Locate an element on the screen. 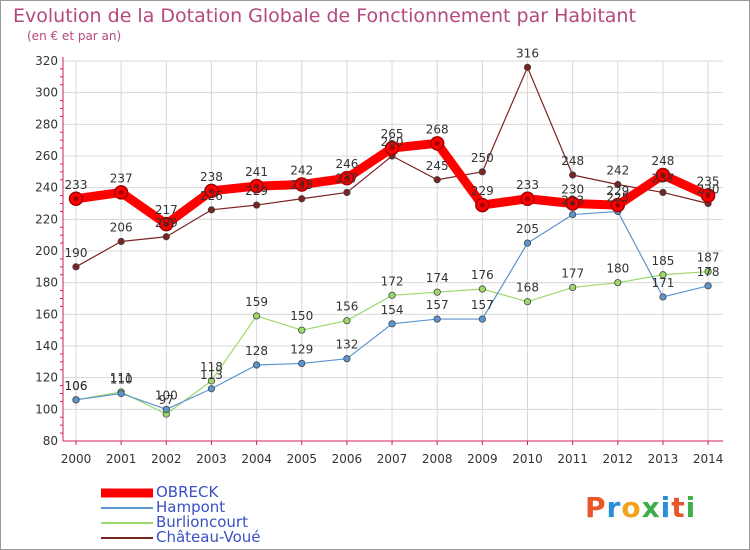  data-label-hampont: 106 is located at coordinates (76, 386).